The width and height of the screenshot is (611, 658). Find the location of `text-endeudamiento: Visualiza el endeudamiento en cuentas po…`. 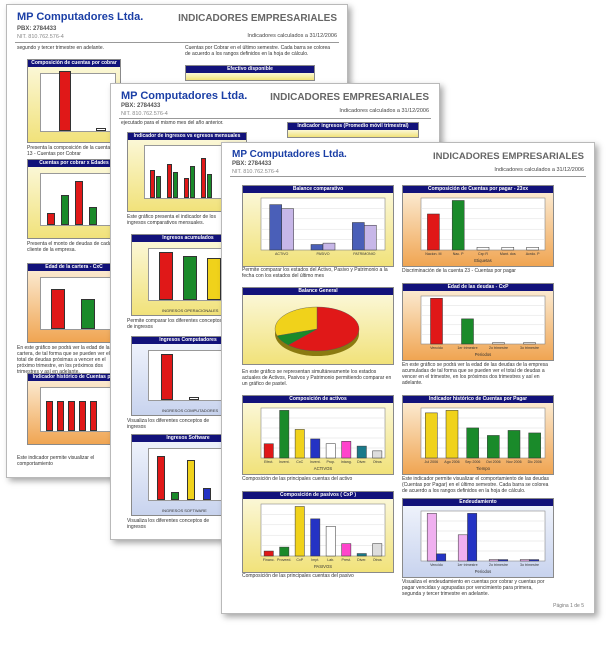

text-endeudamiento: Visualiza el endeudamiento en cuentas po… is located at coordinates (473, 588).